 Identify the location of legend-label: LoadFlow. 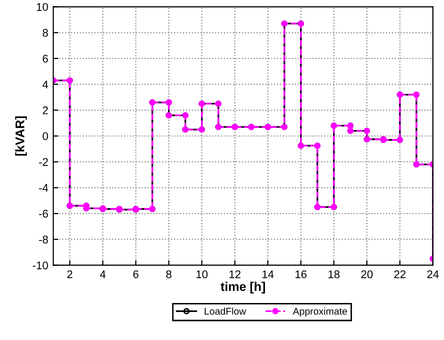
(225, 311).